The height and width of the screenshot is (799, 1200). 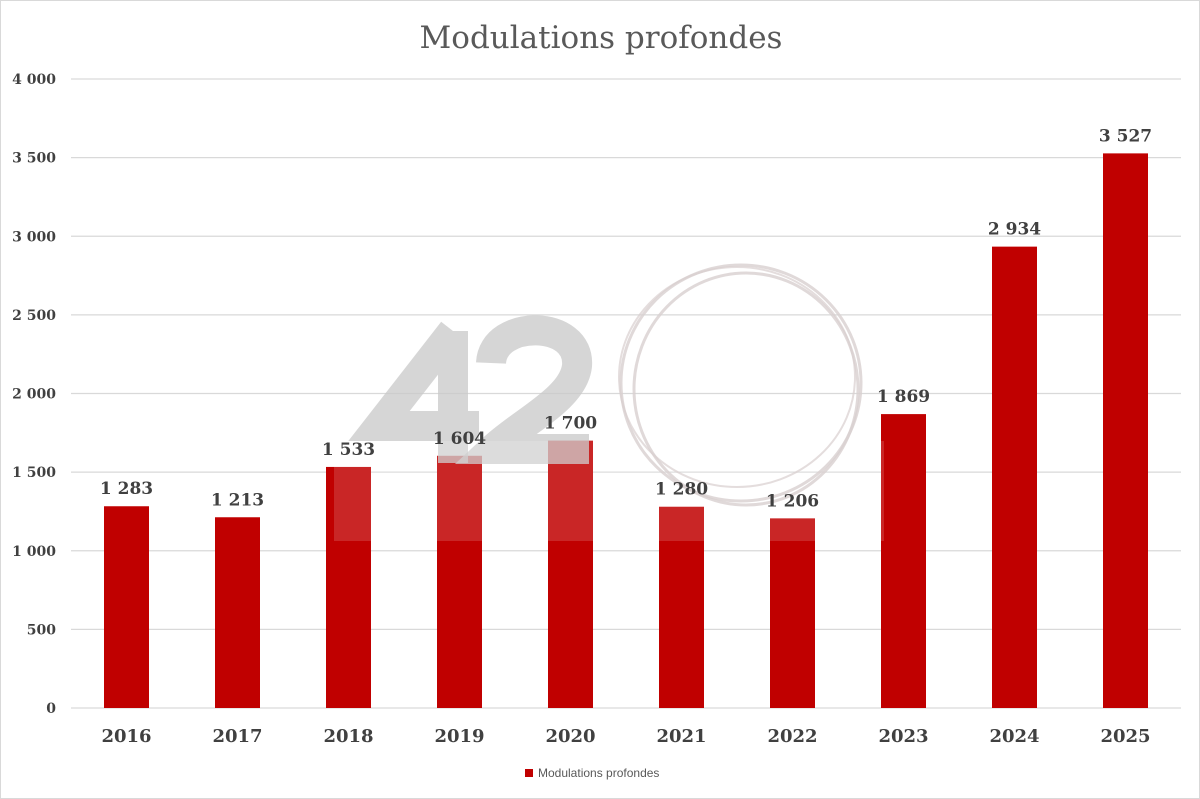 What do you see at coordinates (34, 237) in the screenshot?
I see `y-tick-label: 3 000` at bounding box center [34, 237].